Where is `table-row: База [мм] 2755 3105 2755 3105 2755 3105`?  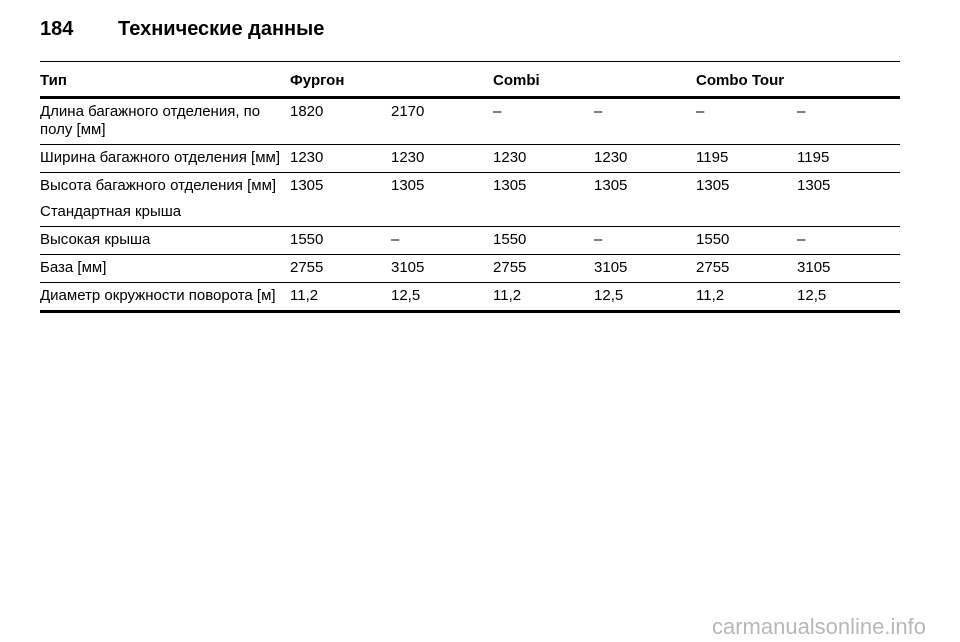 table-row: База [мм] 2755 3105 2755 3105 2755 3105 is located at coordinates (470, 268).